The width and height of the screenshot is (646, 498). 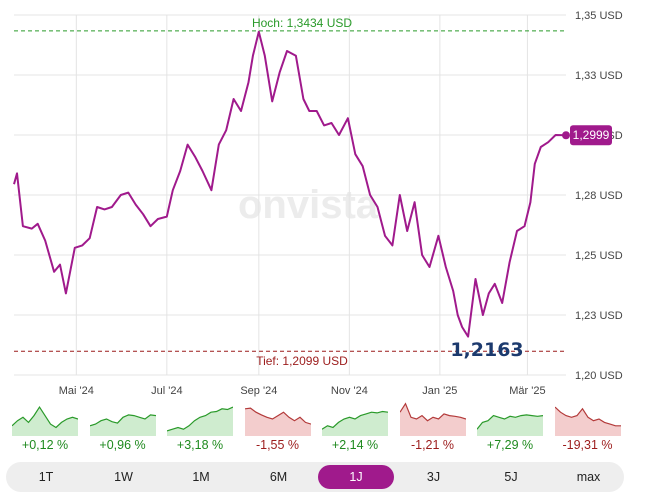 I want to click on period-selector: 1T 1W 1M 6M 1J 3J 5J max, so click(x=315, y=477).